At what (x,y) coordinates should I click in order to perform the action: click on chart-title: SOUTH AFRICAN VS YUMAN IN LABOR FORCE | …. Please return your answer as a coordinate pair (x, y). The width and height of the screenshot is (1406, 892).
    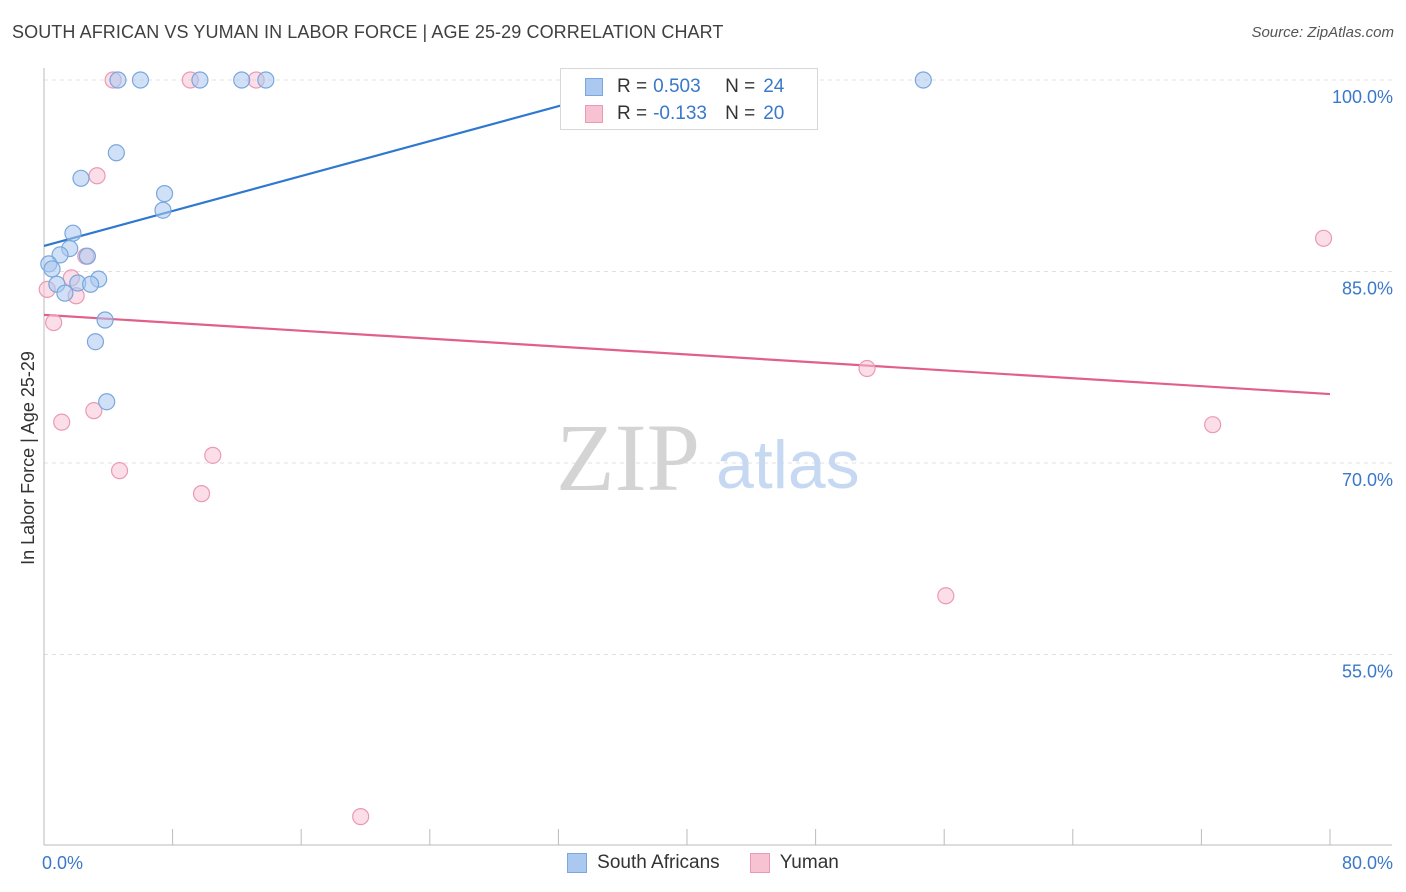
    Looking at the image, I should click on (368, 32).